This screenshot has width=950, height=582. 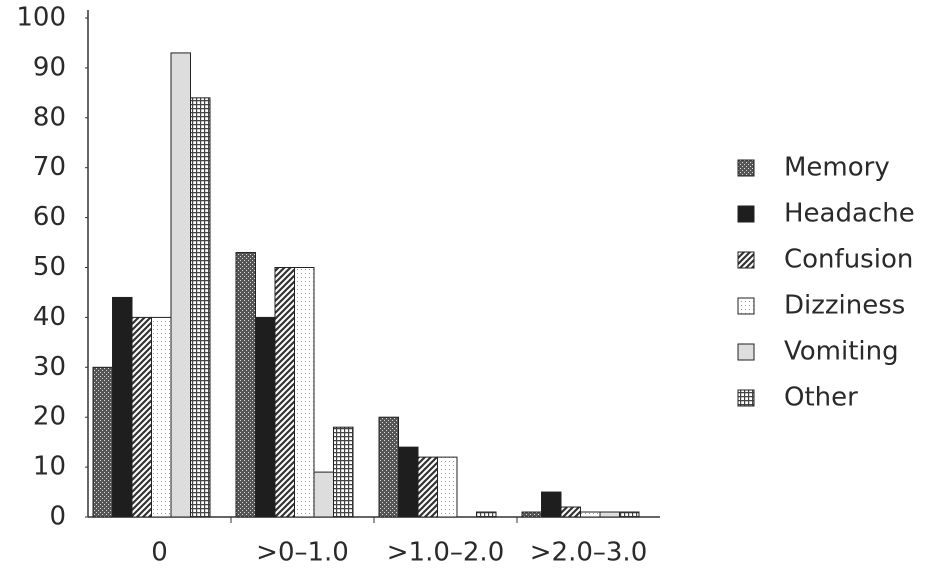 I want to click on legend-label: Confusion, so click(x=848, y=260).